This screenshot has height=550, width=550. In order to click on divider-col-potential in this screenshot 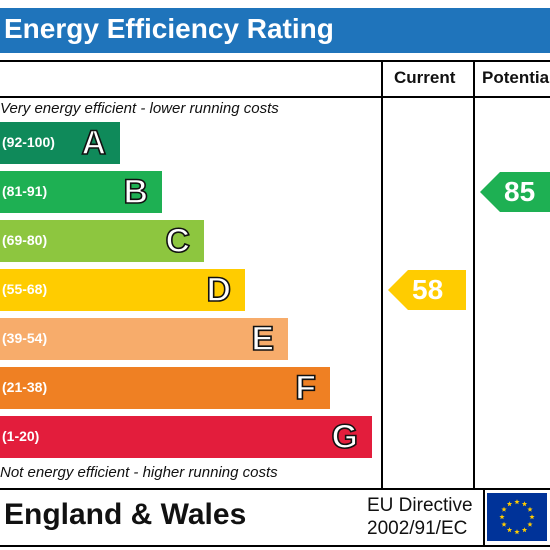, I will do `click(474, 275)`.